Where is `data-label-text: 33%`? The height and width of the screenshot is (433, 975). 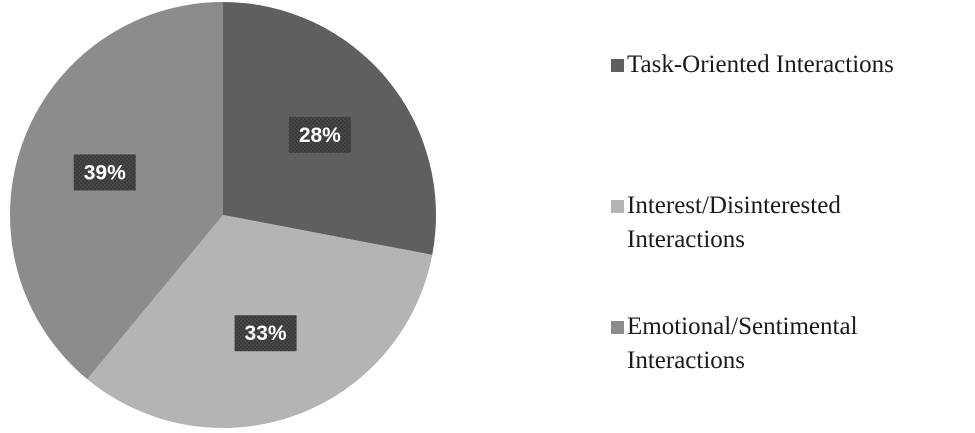 data-label-text: 33% is located at coordinates (266, 333).